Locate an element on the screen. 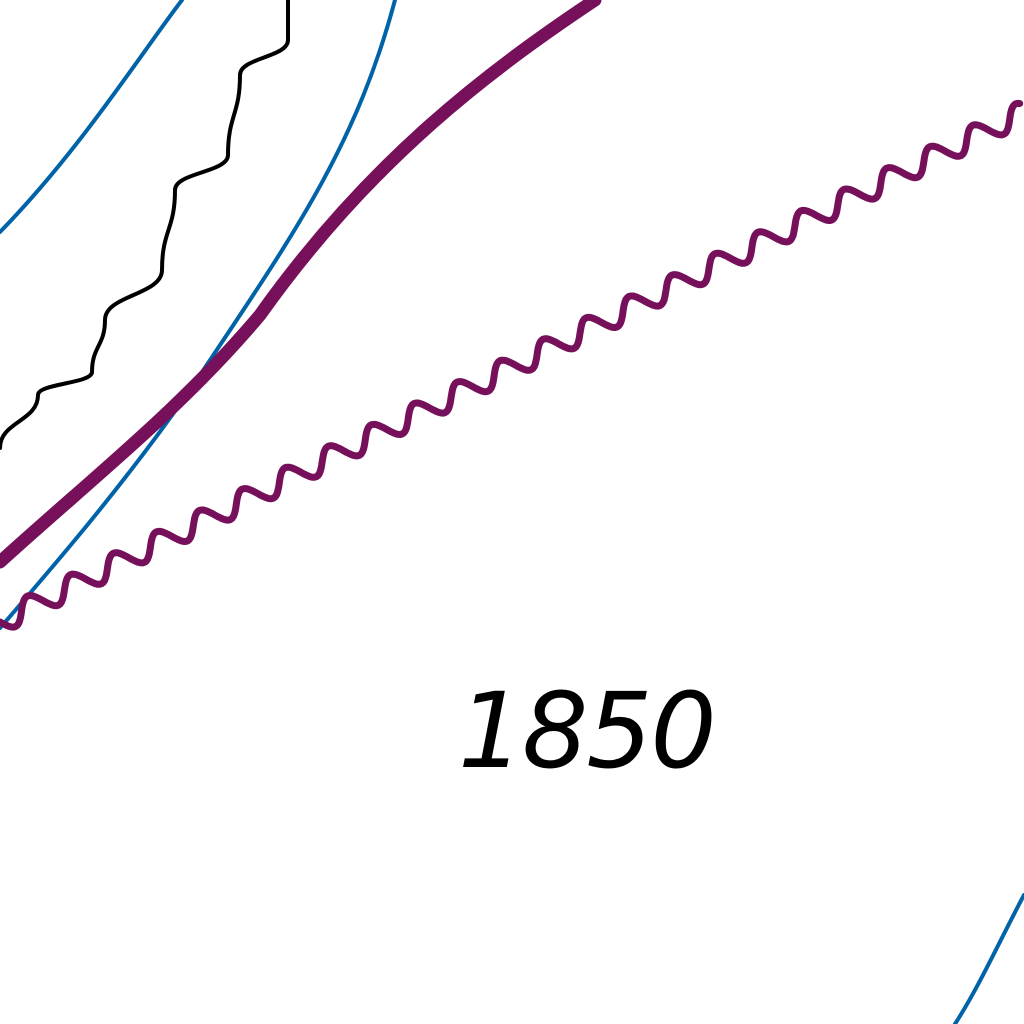 Image resolution: width=1024 pixels, height=1024 pixels. contour-wavy-line is located at coordinates (145, 225).